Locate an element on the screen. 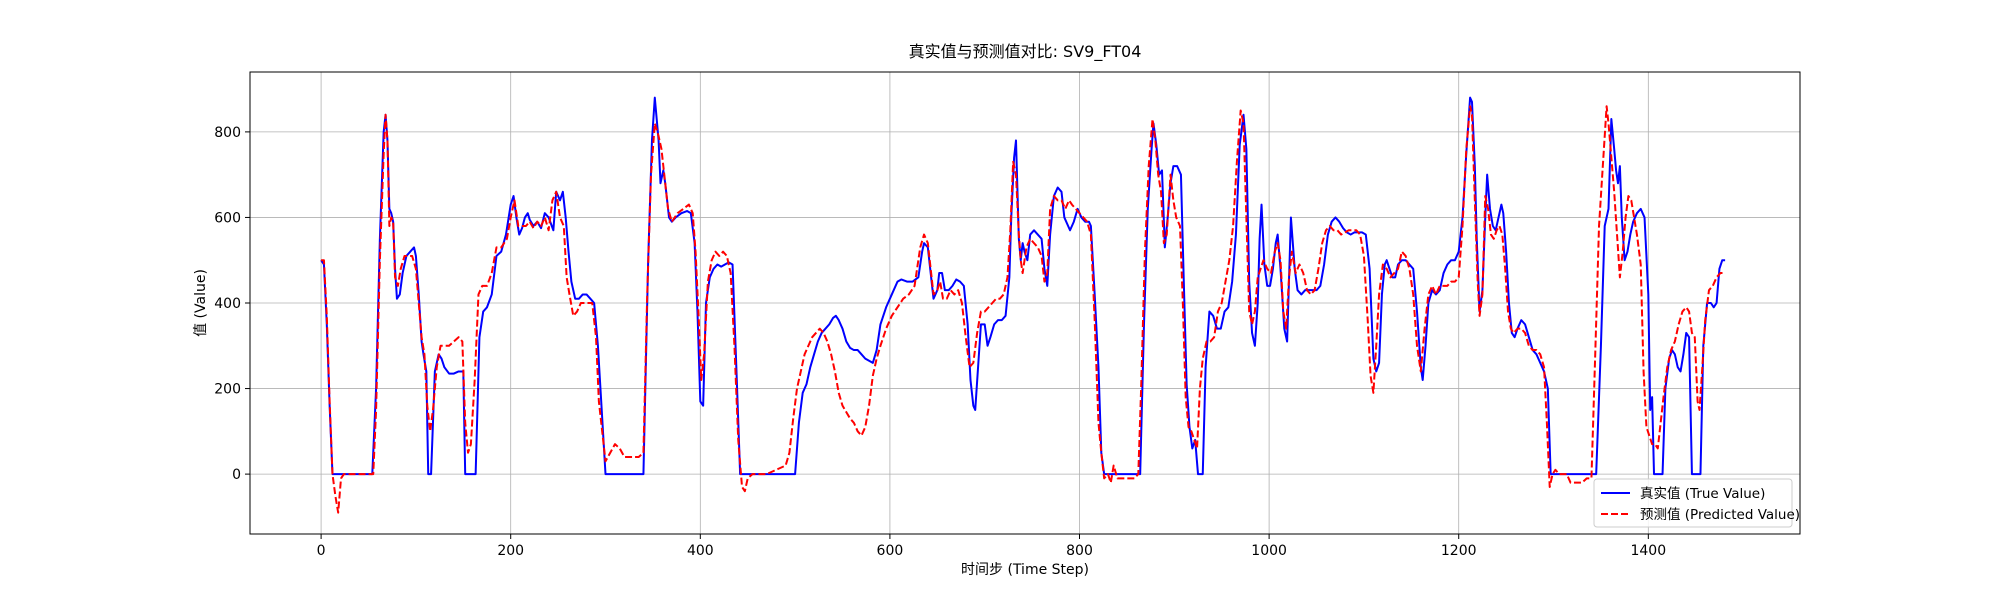 This screenshot has height=600, width=2000. x-tick-label: 0 is located at coordinates (321, 551).